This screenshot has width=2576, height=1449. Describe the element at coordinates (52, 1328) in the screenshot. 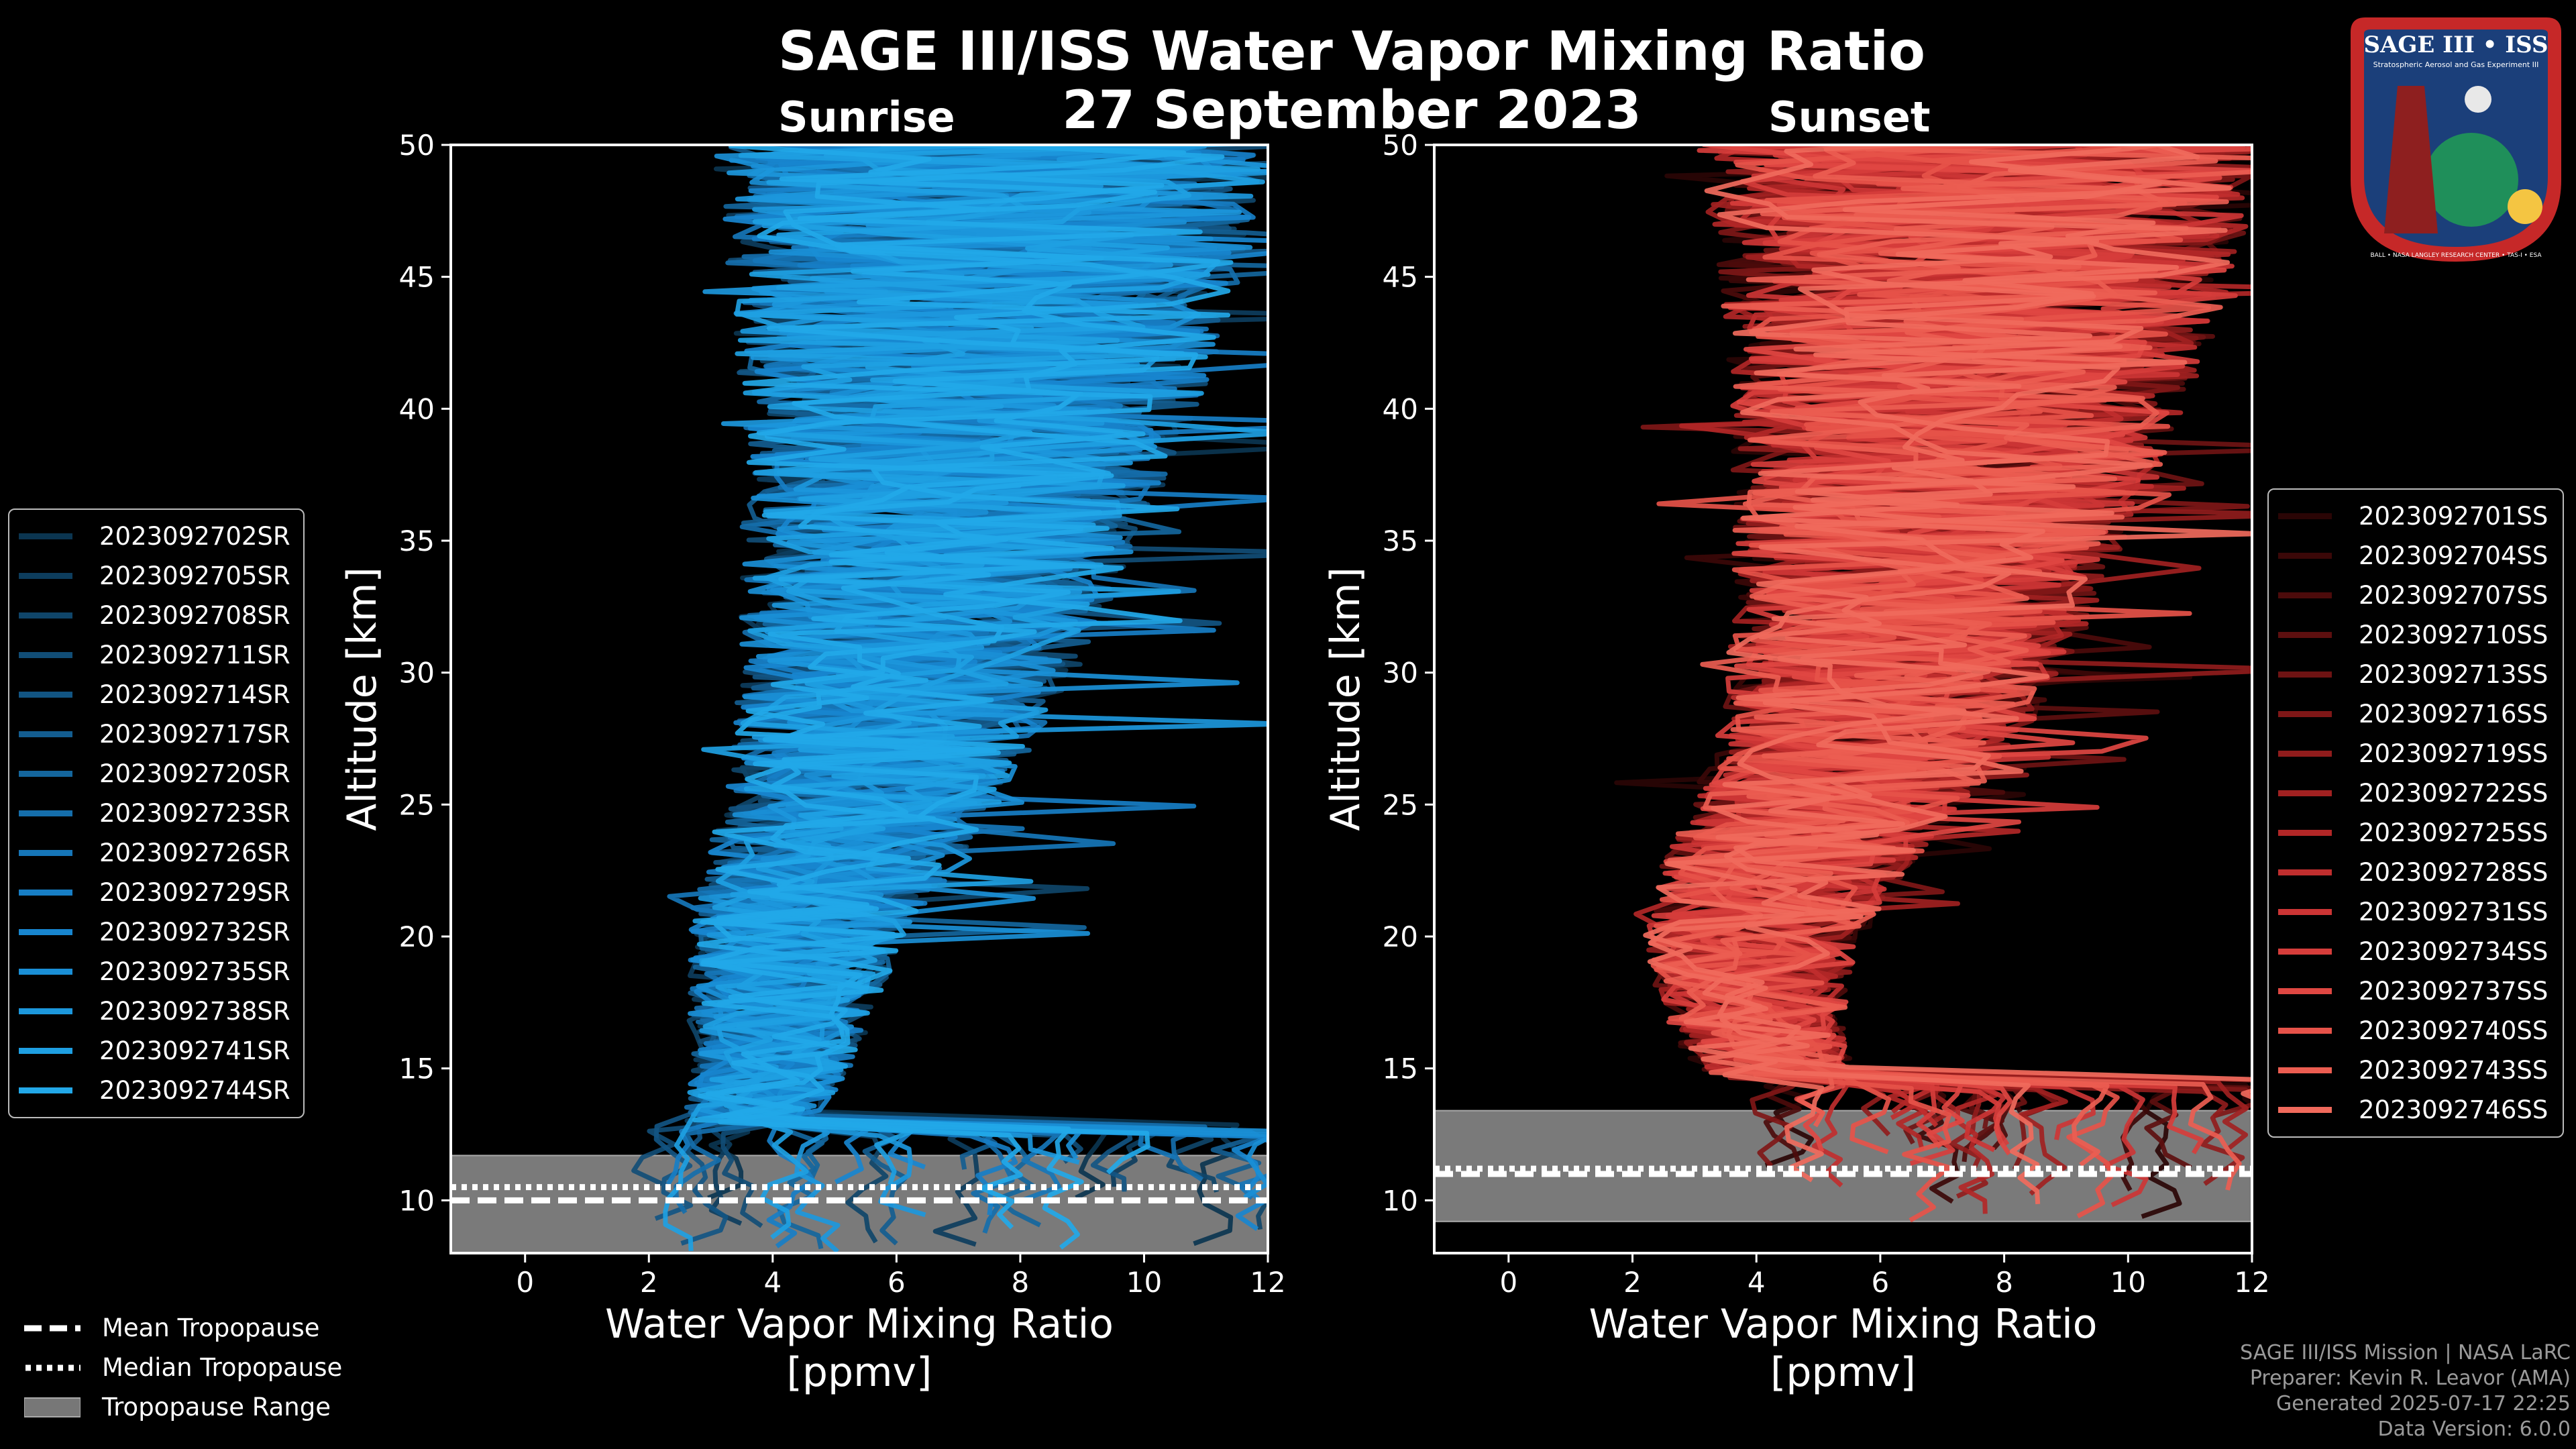

I see `mean-tropopause-swatch` at that location.